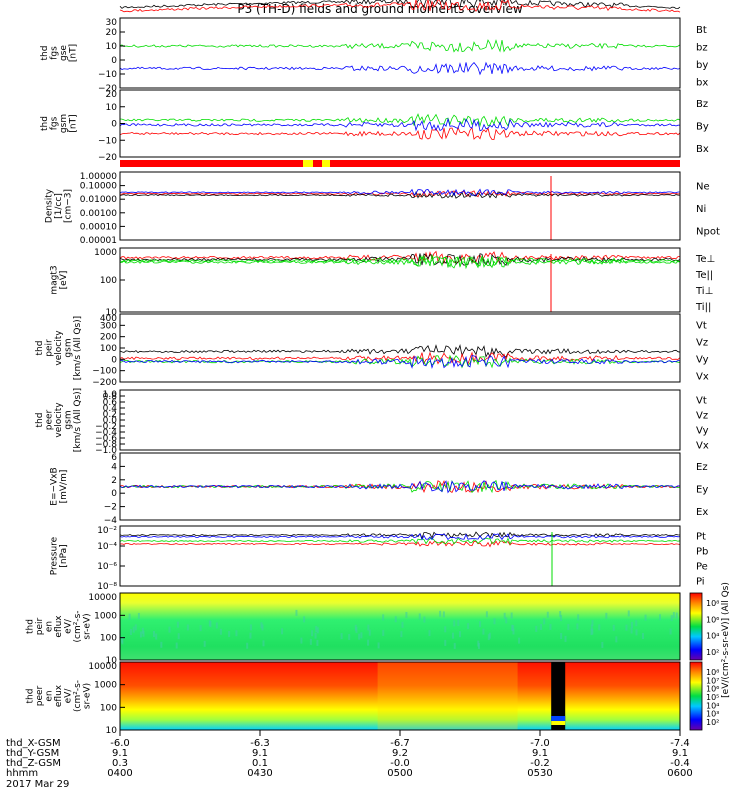 The width and height of the screenshot is (750, 800). I want to click on y-tick-label: −10, so click(107, 75).